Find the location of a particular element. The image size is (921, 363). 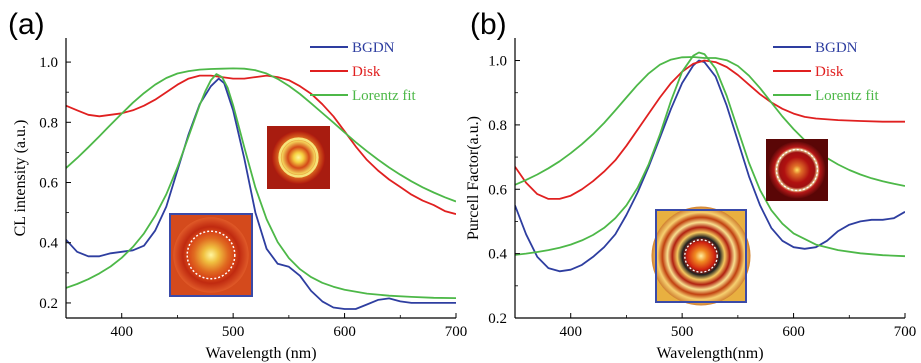

inset-bgdn-cl-frame is located at coordinates (211, 255).